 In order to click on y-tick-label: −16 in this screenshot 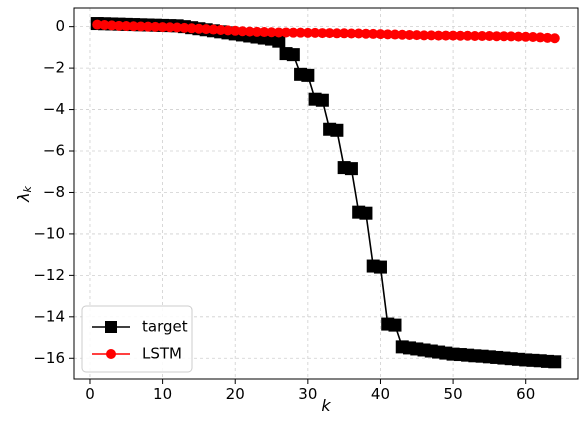, I will do `click(49, 358)`.